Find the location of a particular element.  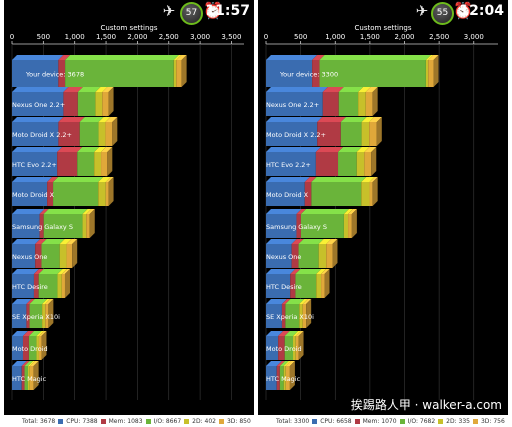

chart-title: Custom settings is located at coordinates (129, 28).